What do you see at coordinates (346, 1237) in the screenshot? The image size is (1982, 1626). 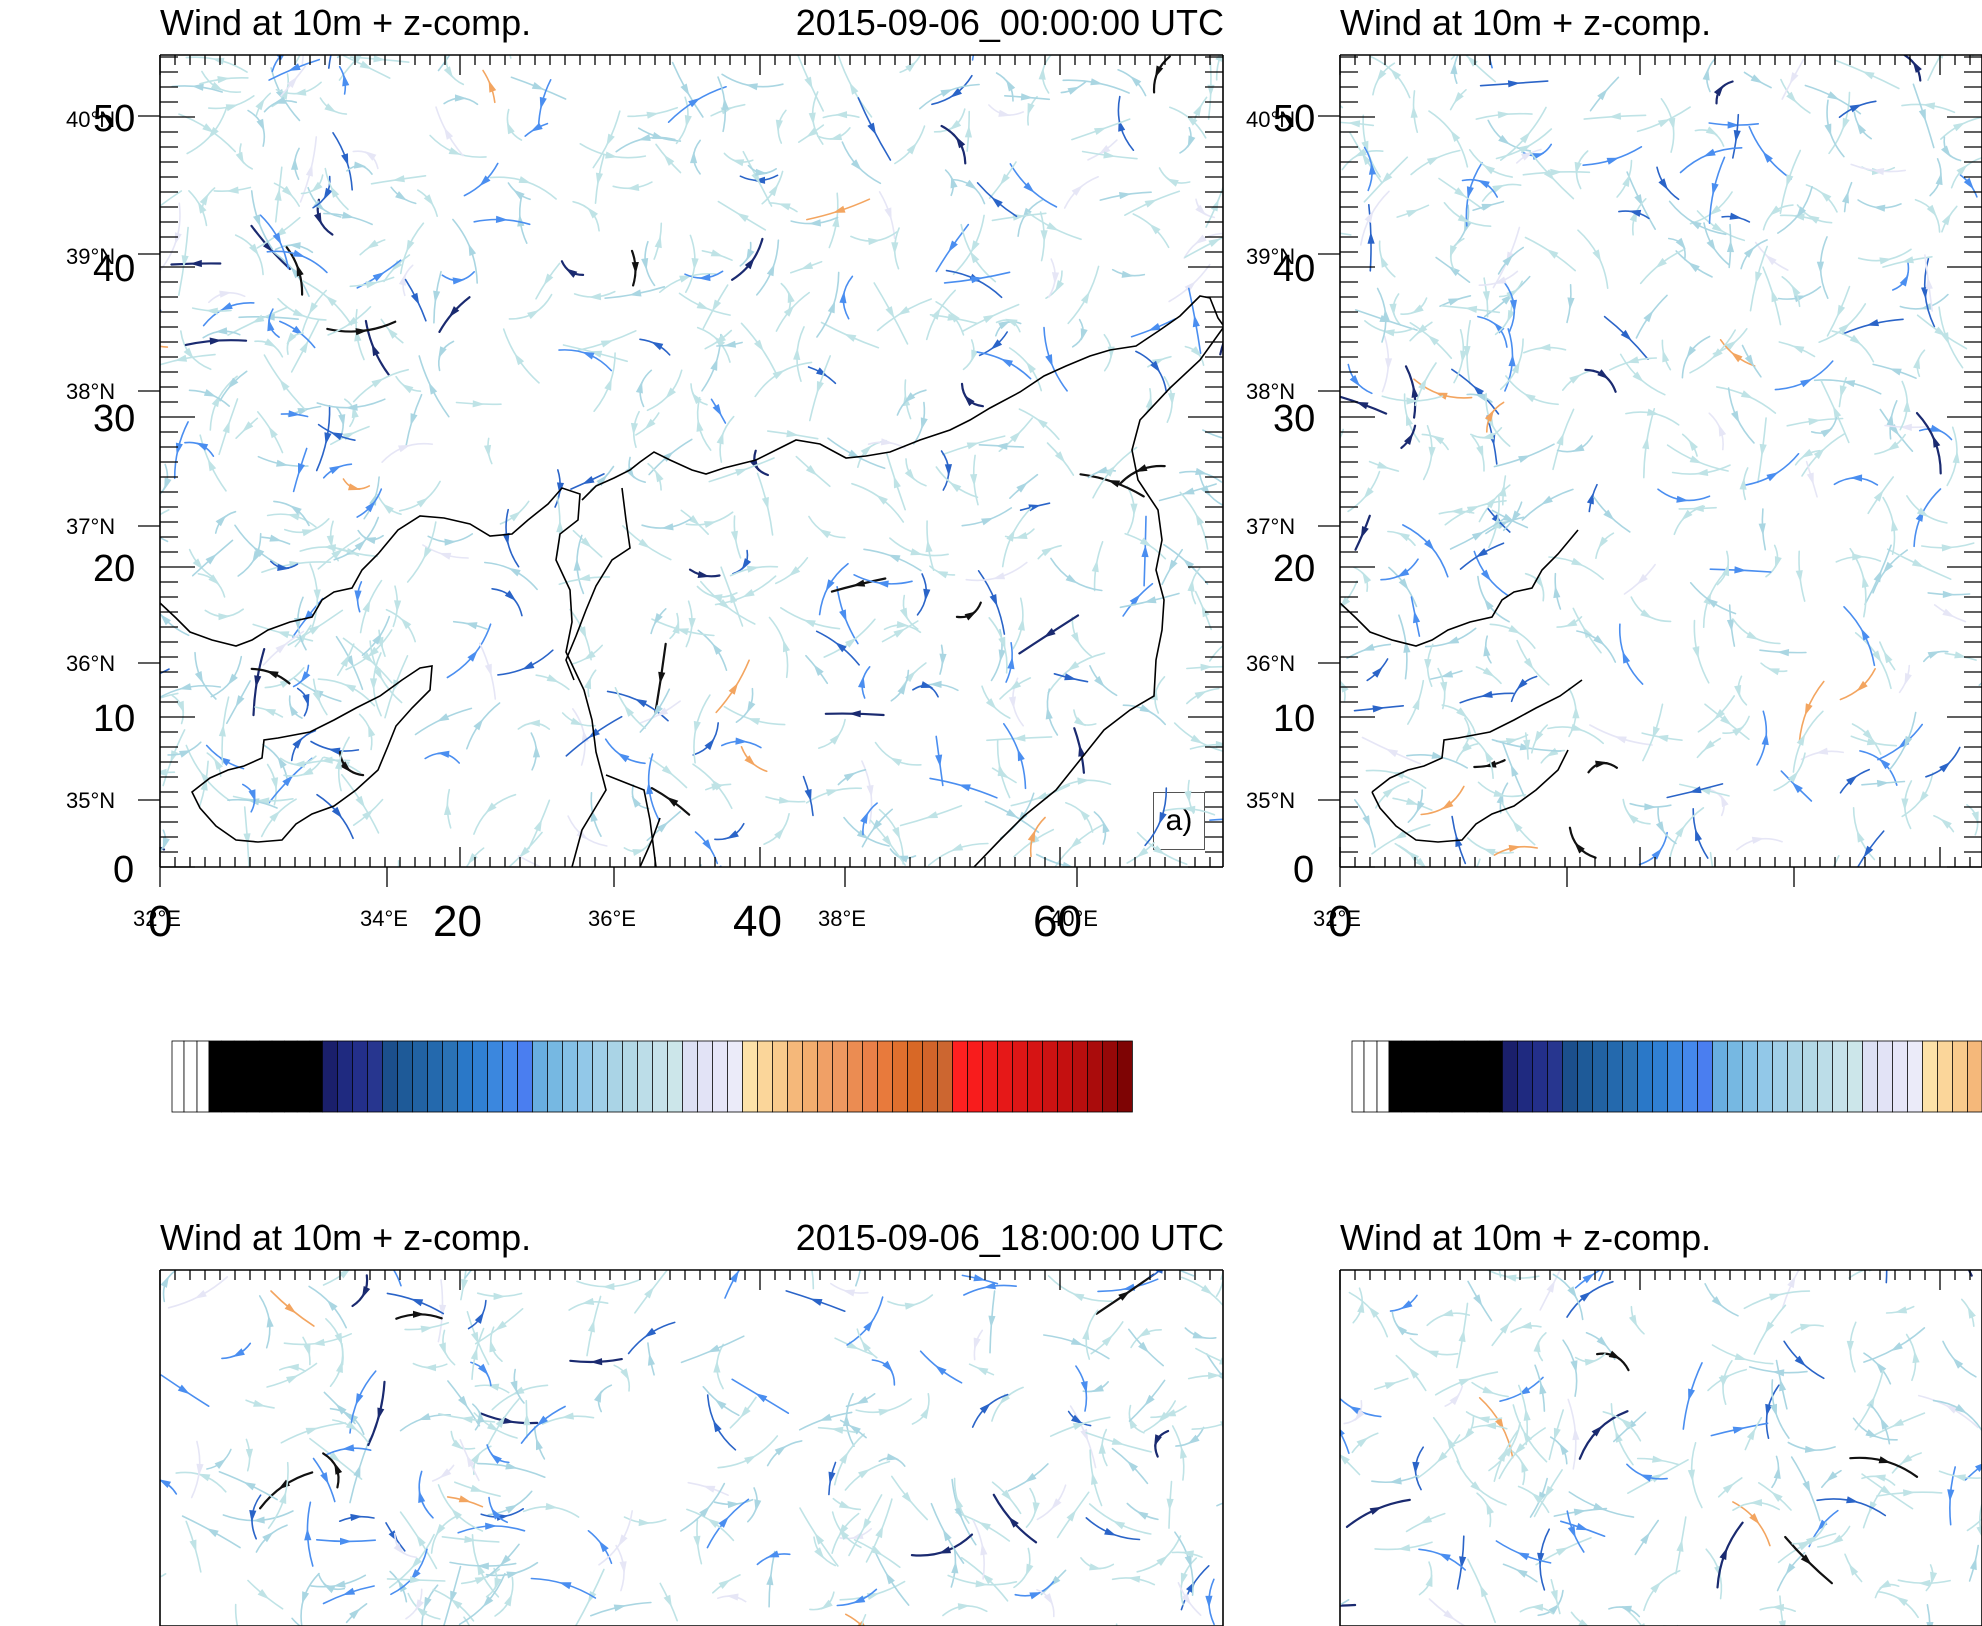 I see `panel-c-title-left: Wind at 10m + z-comp.` at bounding box center [346, 1237].